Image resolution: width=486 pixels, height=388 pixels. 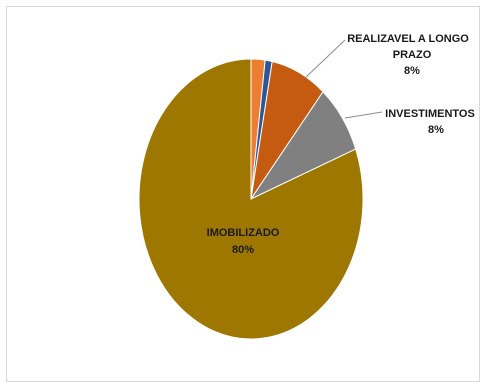 I want to click on label-imobilizado: IMOBILIZADO, so click(x=243, y=233).